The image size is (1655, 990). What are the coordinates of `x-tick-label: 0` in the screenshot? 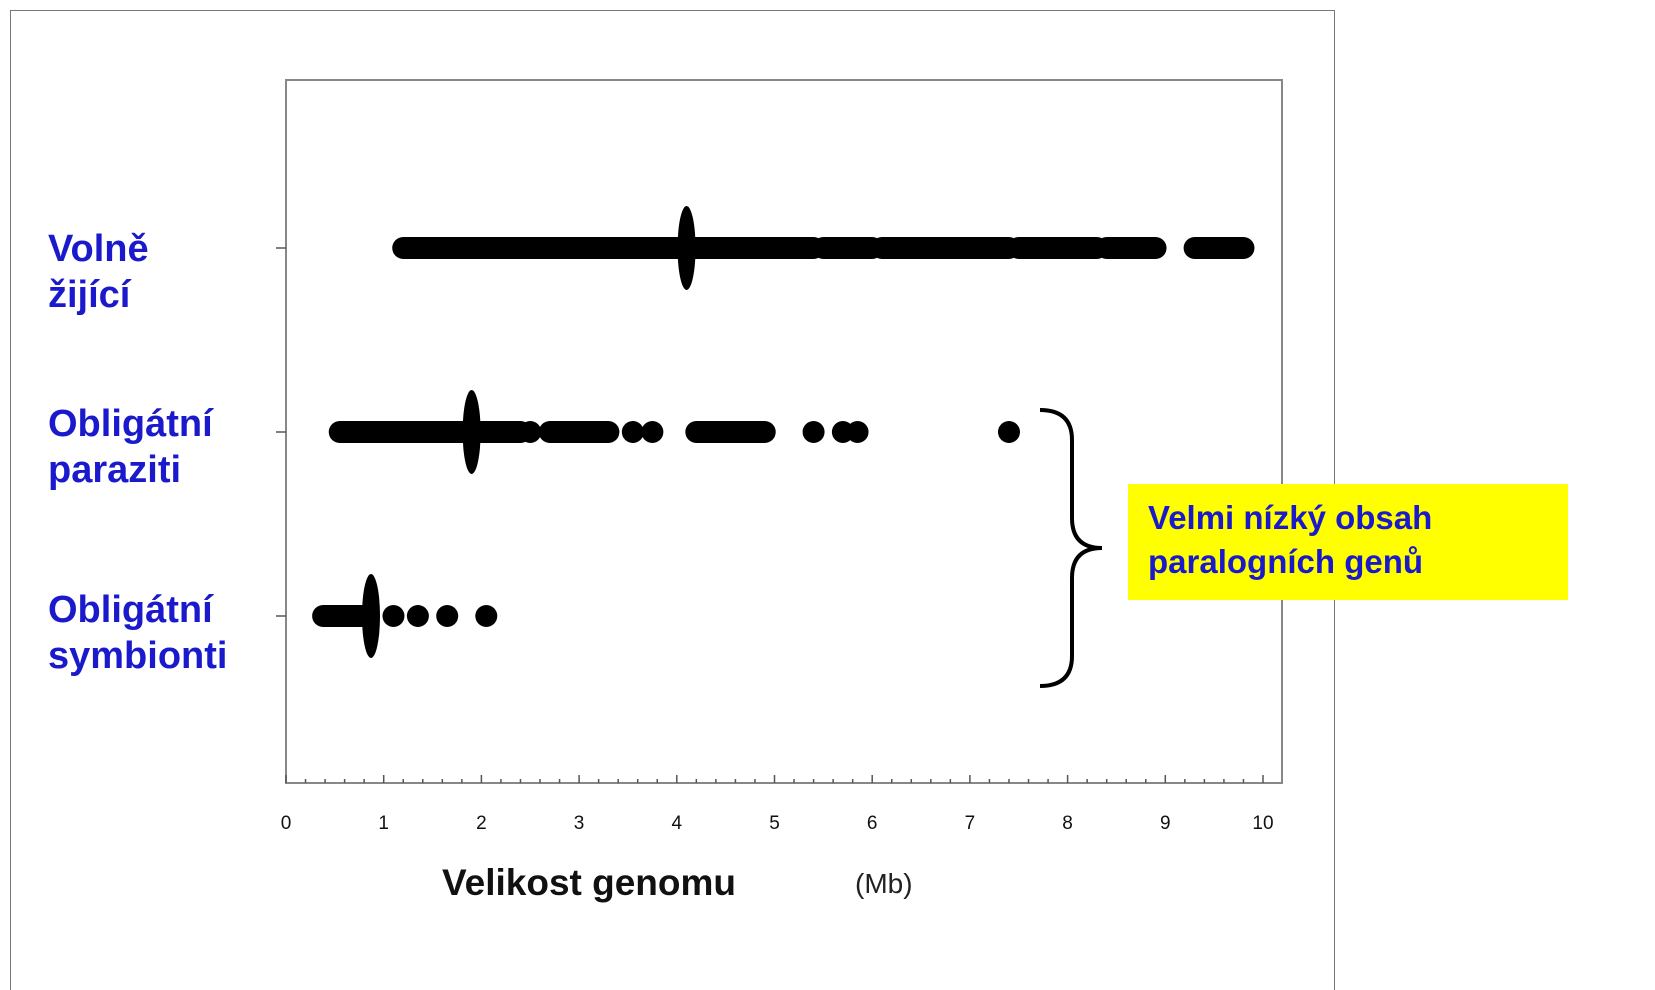 It's located at (286, 823).